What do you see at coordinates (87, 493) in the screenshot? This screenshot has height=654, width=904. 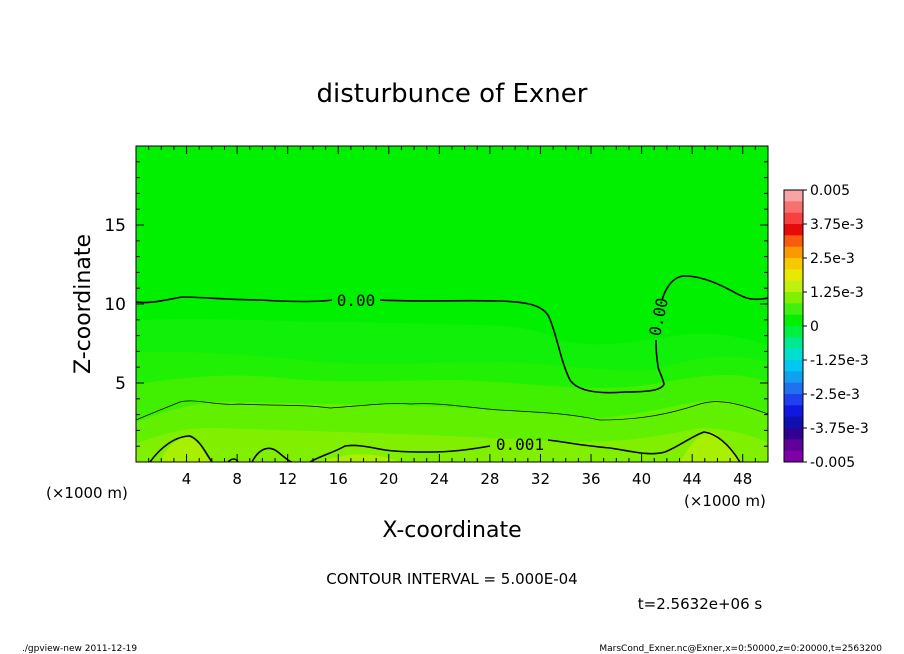 I see `x-axis-unit-left: (×1000 m)` at bounding box center [87, 493].